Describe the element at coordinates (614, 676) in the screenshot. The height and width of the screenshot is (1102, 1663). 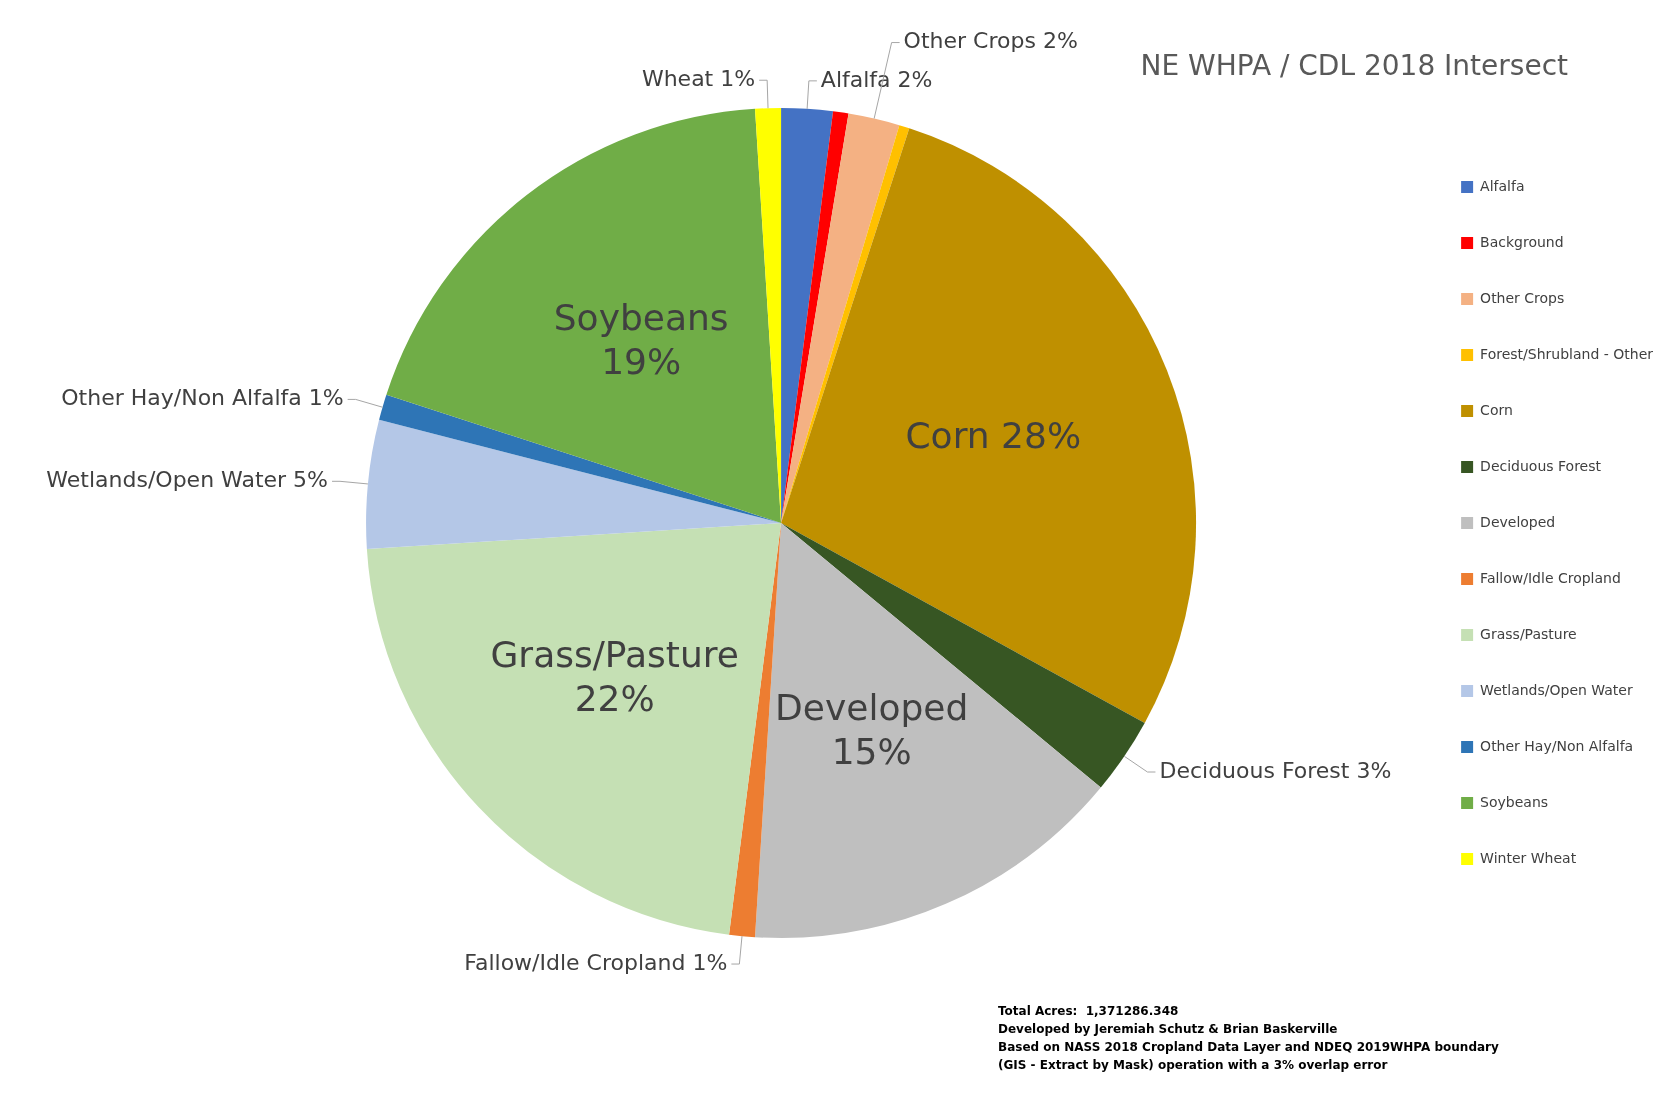
I see `data-label: Grass/Pasture 22%` at that location.